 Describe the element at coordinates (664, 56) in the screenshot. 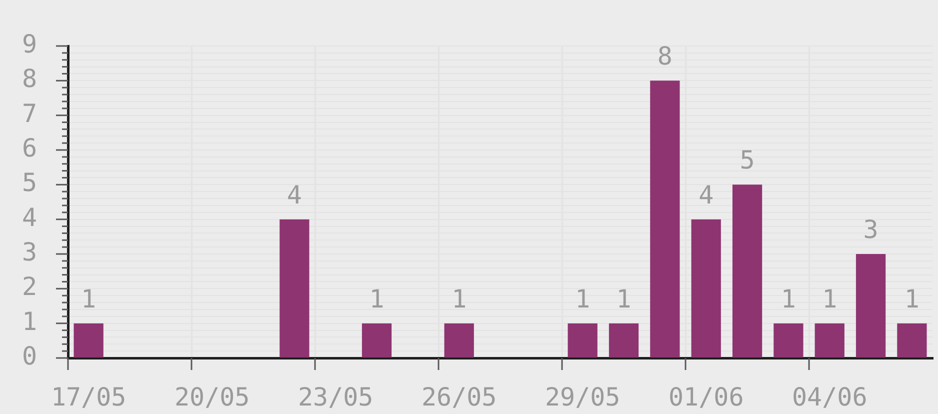

I see `data-label: 8` at that location.